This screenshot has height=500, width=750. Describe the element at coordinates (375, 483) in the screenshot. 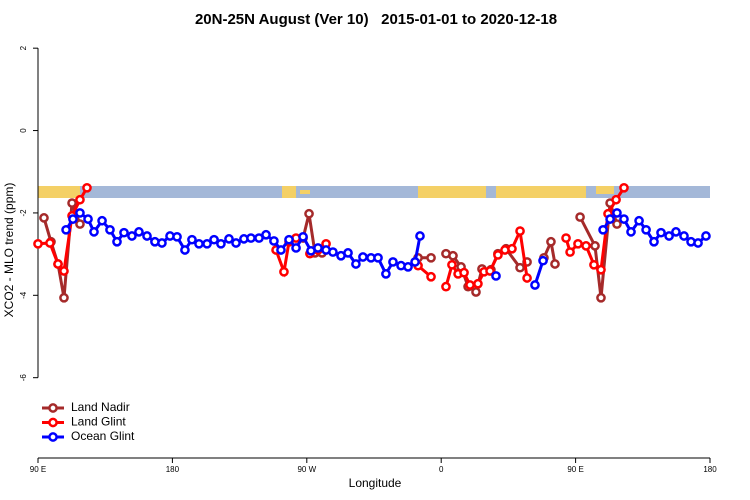

I see `x-axis-label: Longitude` at that location.